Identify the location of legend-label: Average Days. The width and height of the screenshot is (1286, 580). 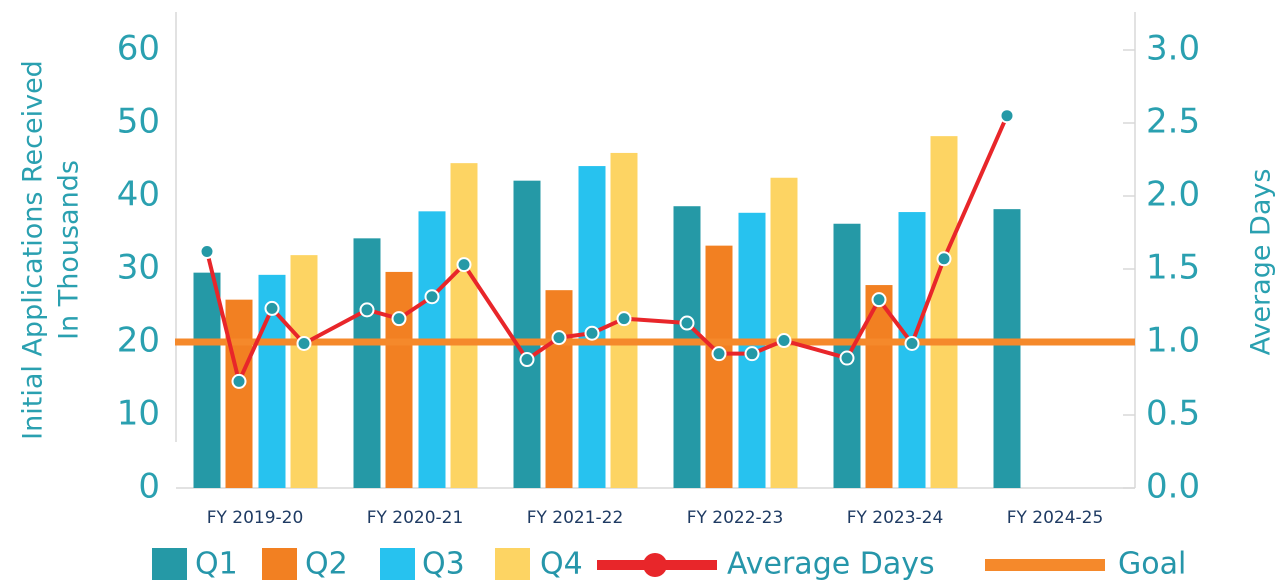
(831, 563).